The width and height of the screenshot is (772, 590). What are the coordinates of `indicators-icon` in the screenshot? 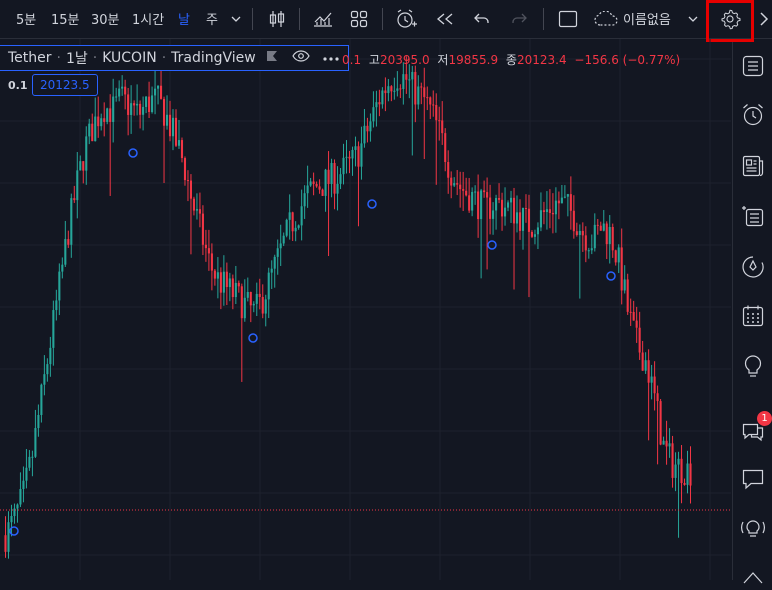 It's located at (323, 19).